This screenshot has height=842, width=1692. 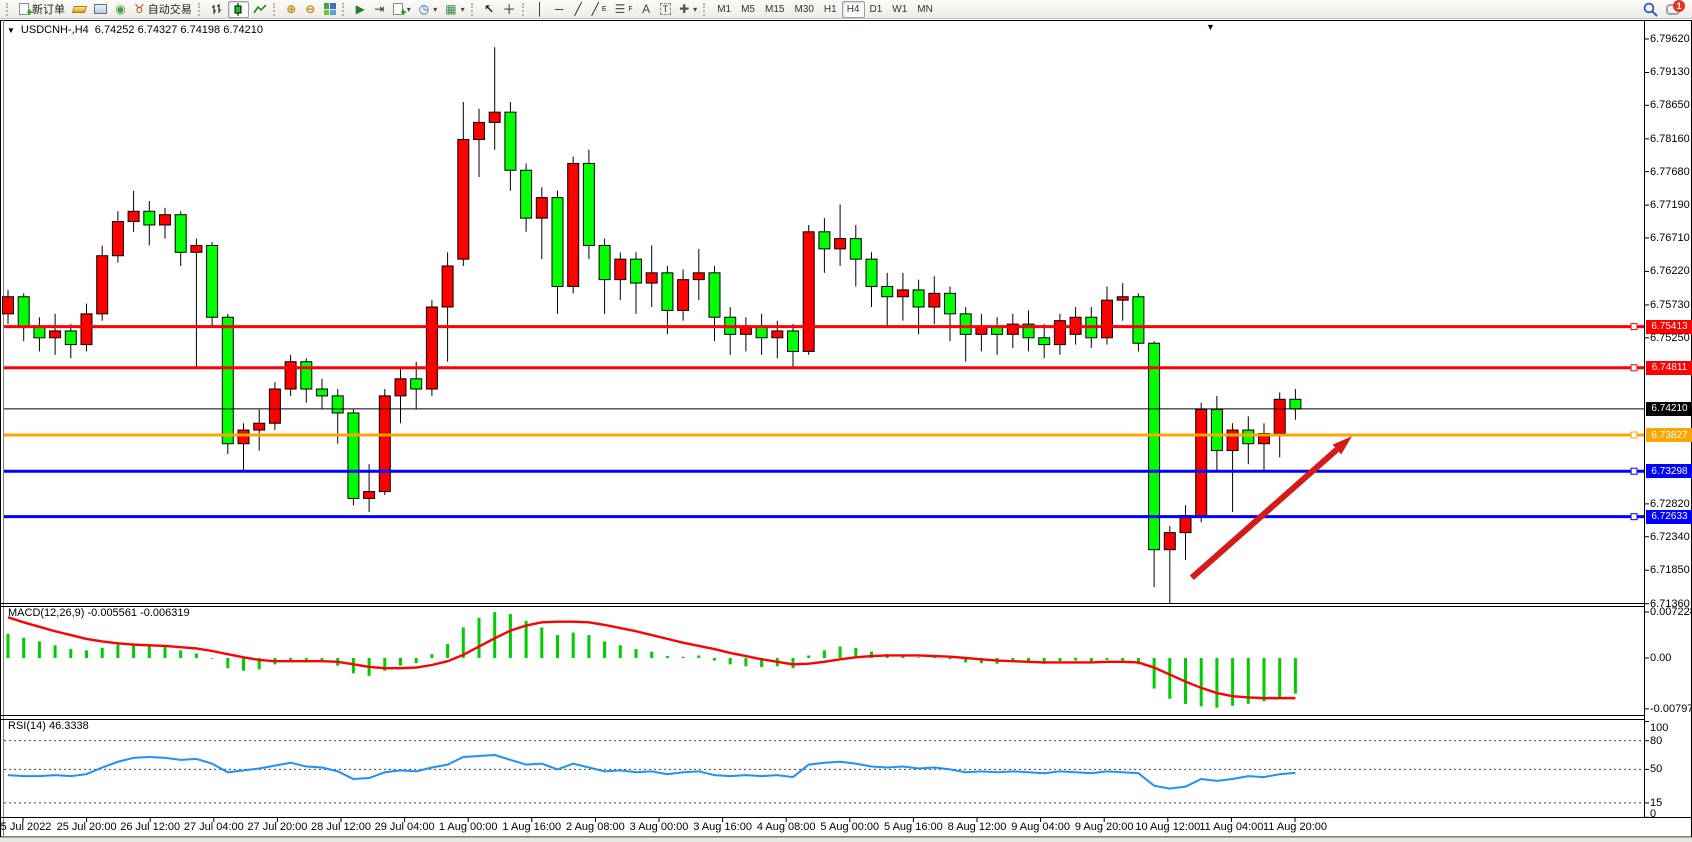 I want to click on crosshair-tool-button: ＋, so click(x=509, y=9).